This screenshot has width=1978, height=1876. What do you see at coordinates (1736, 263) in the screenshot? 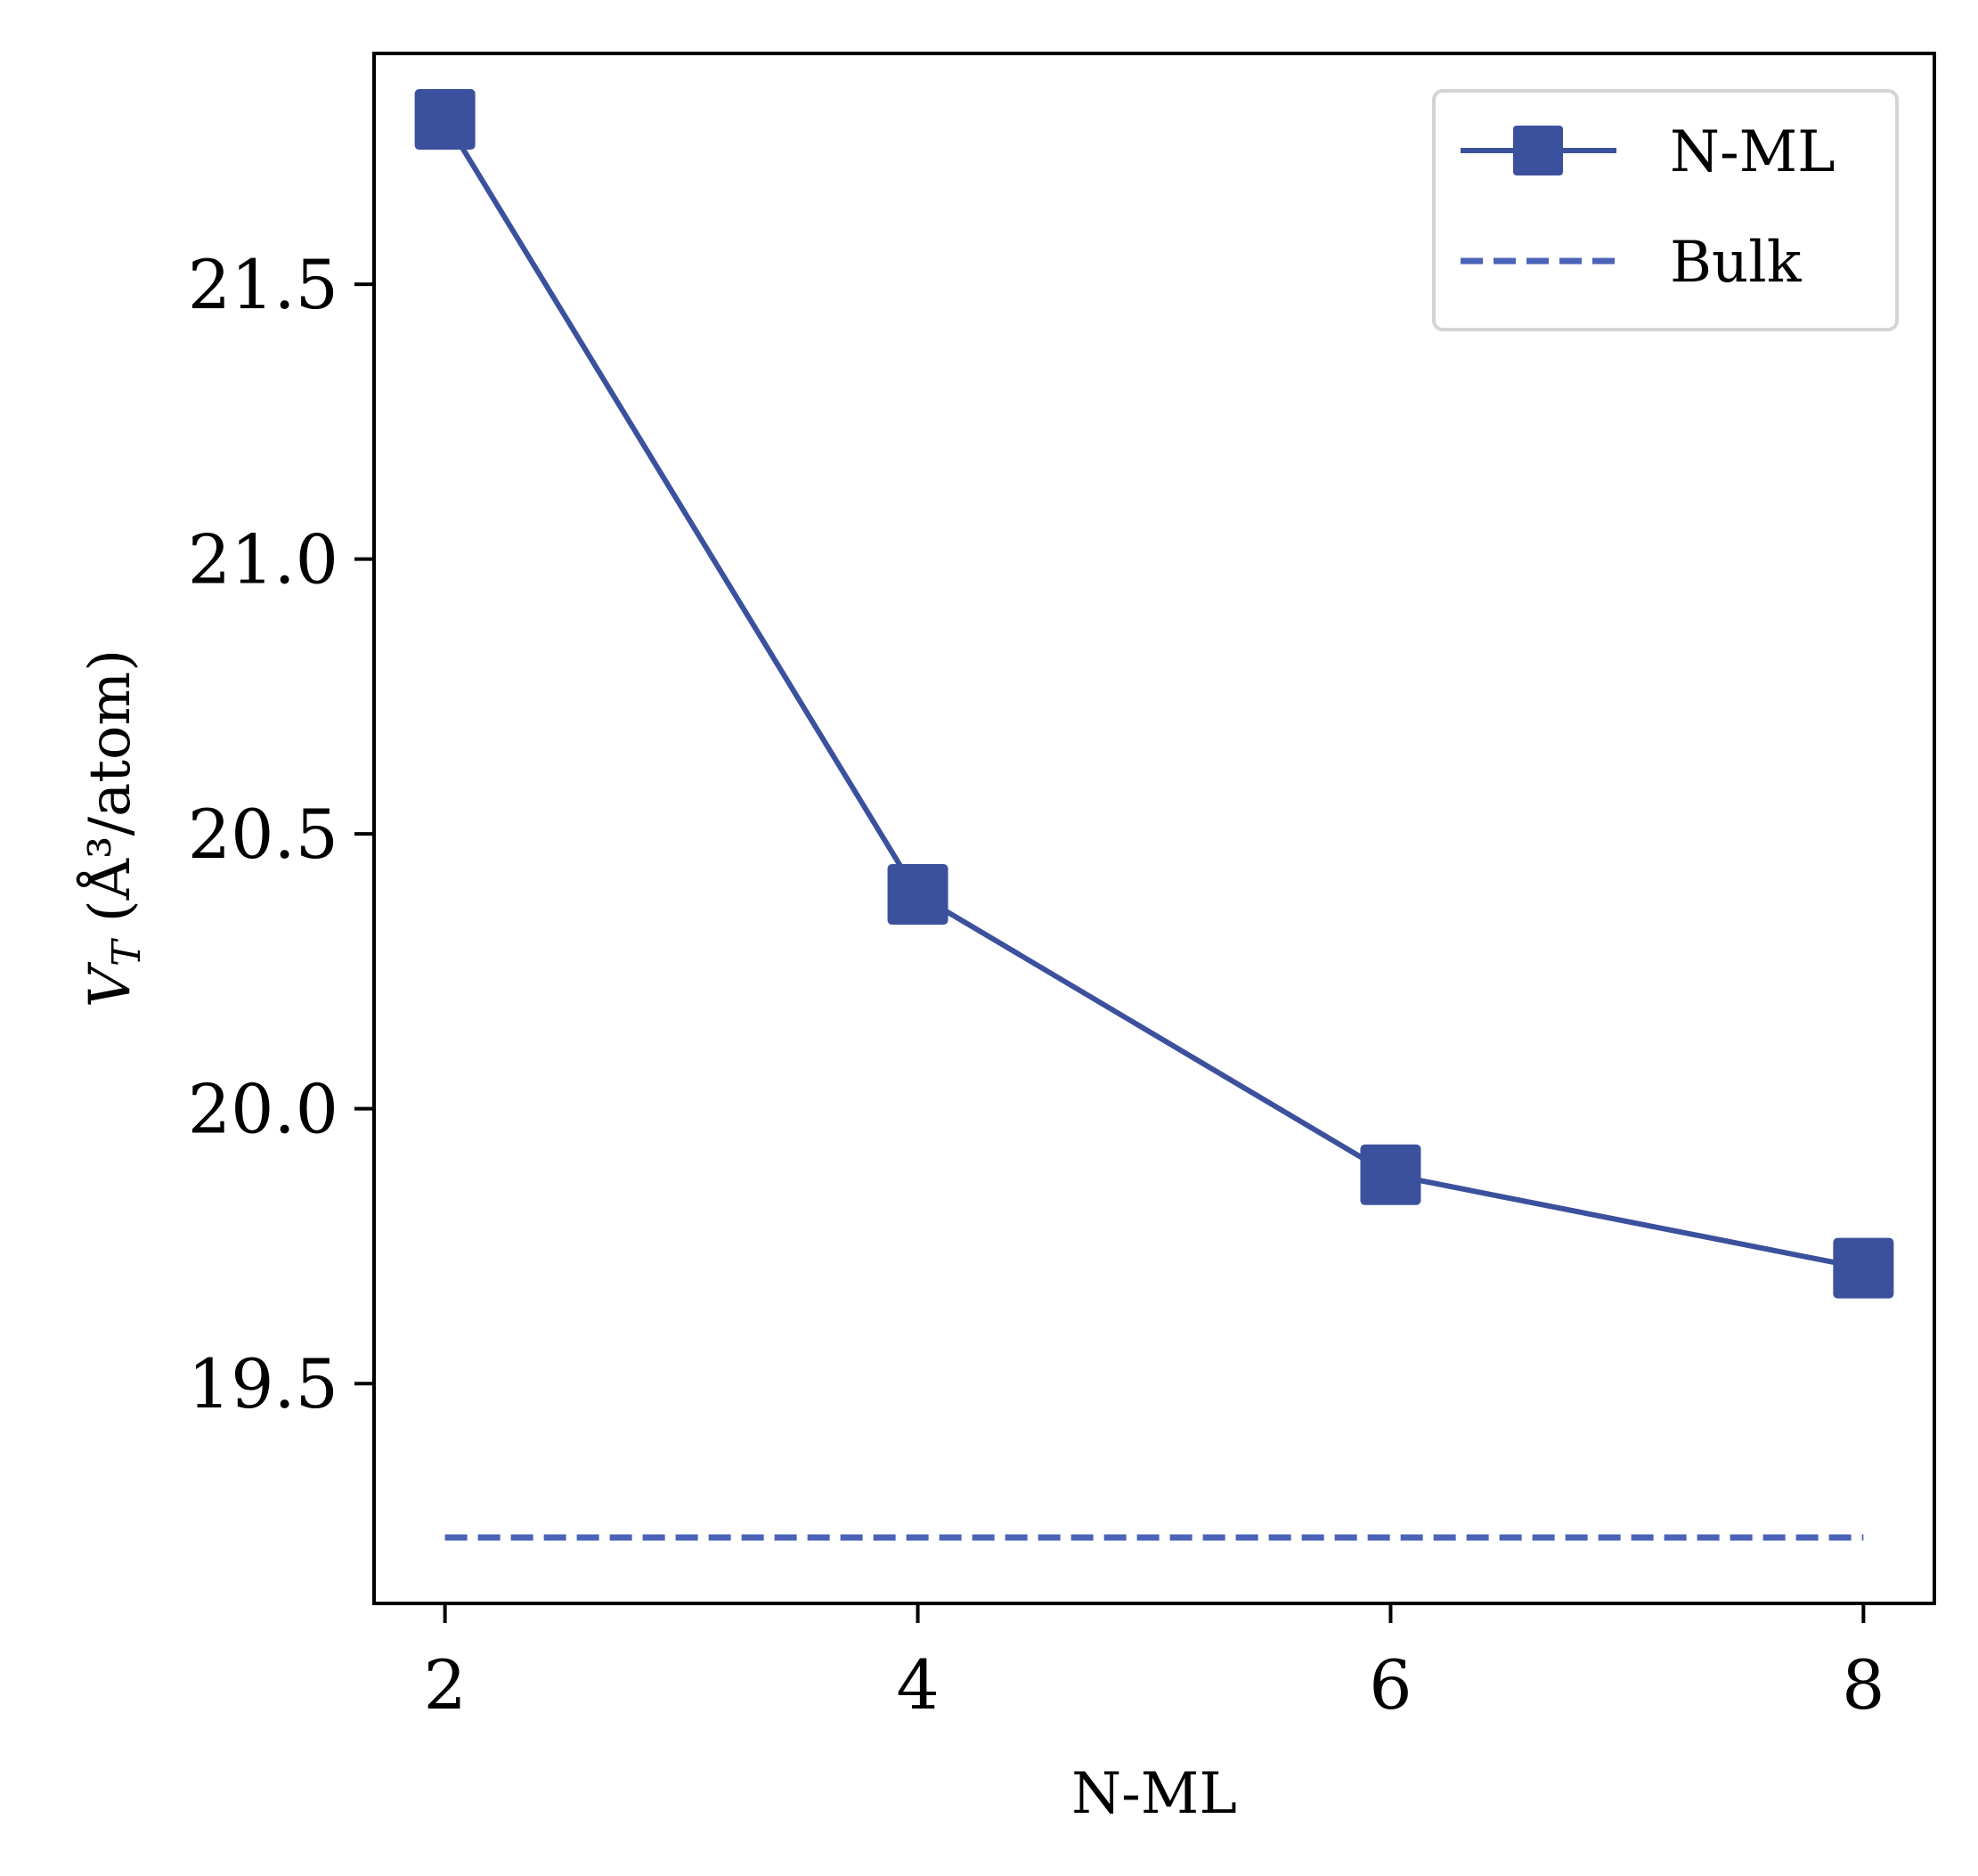
I see `legend-label-bulk: Bulk` at bounding box center [1736, 263].